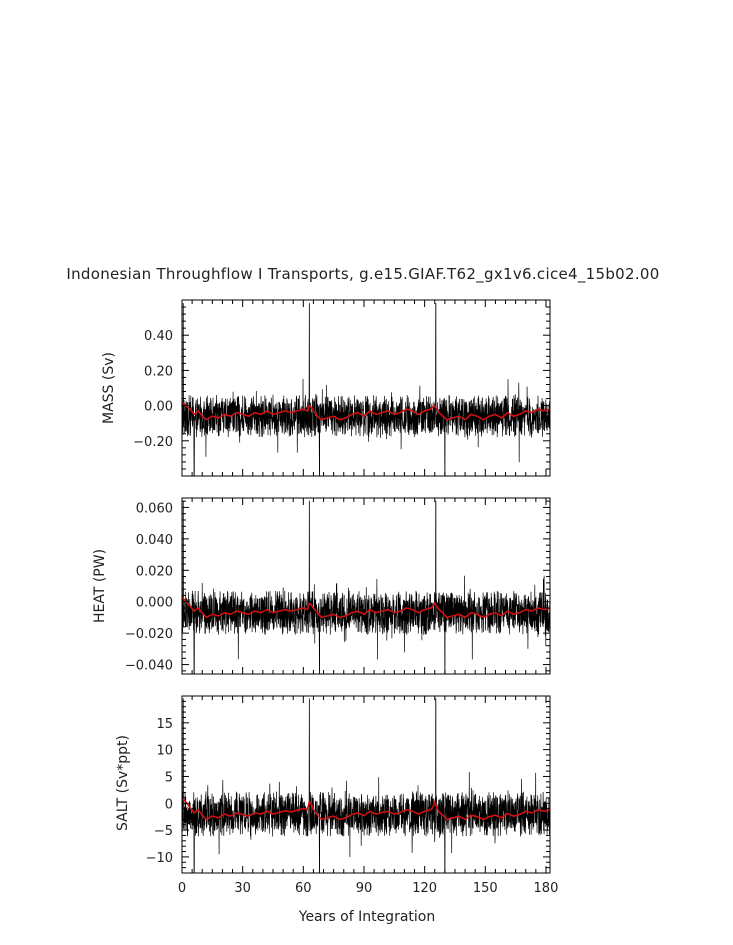 The width and height of the screenshot is (733, 945). What do you see at coordinates (159, 858) in the screenshot?
I see `y-tick-label: −10` at bounding box center [159, 858].